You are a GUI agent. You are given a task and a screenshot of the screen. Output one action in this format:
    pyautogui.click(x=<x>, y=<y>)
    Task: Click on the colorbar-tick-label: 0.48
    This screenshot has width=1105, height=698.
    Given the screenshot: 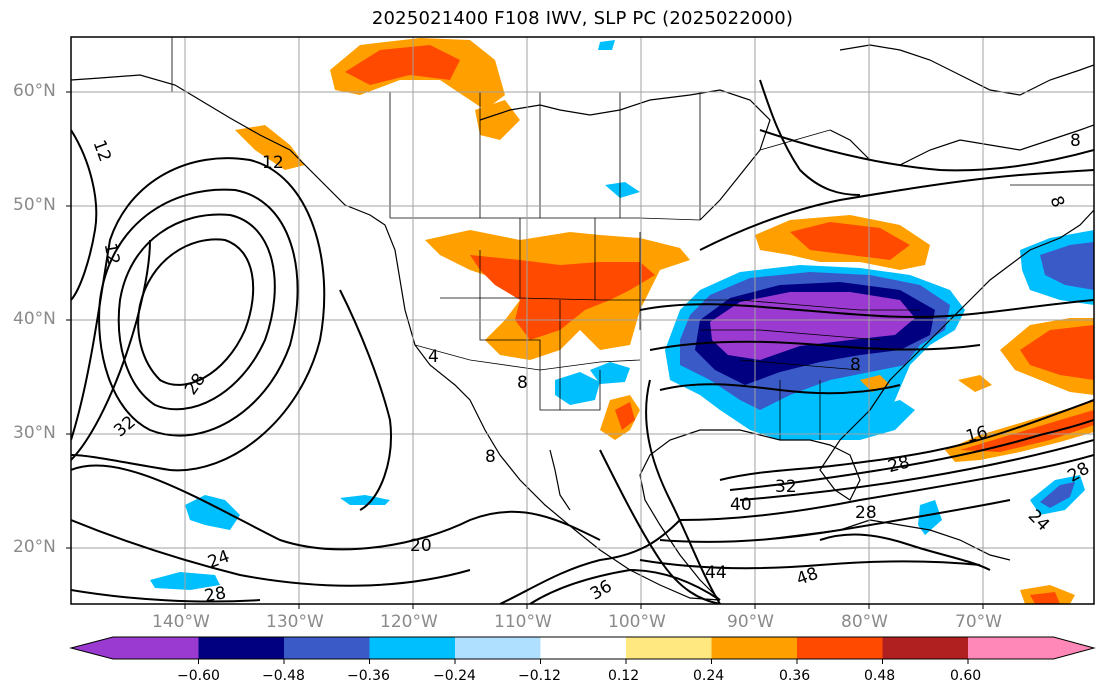 What is the action you would take?
    pyautogui.click(x=880, y=676)
    